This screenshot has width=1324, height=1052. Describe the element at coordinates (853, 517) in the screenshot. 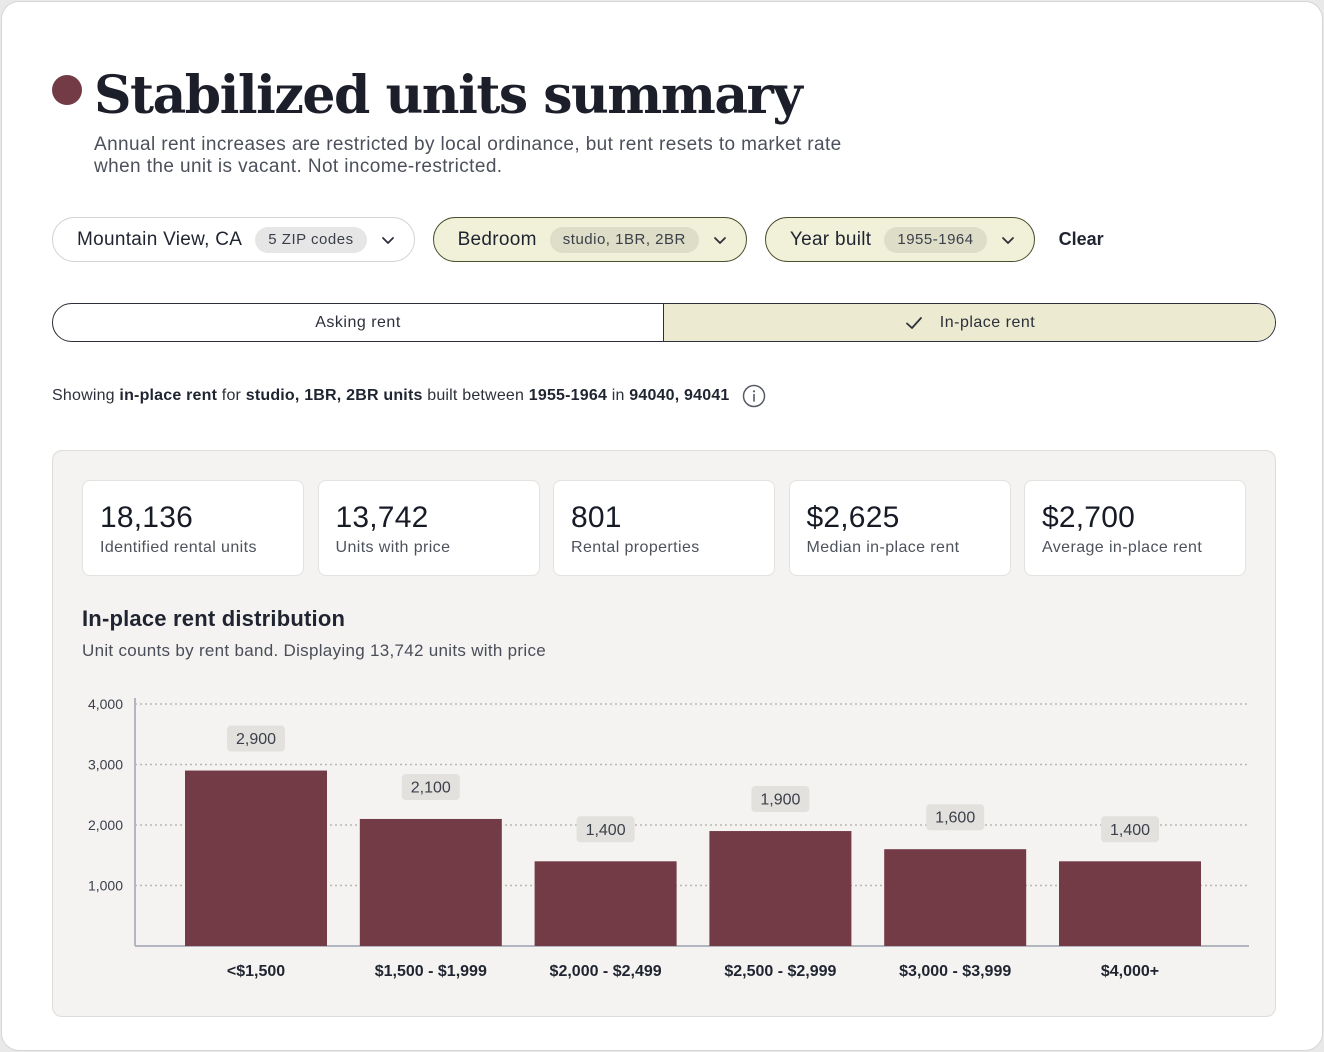

I see `stat-value: $2,625` at that location.